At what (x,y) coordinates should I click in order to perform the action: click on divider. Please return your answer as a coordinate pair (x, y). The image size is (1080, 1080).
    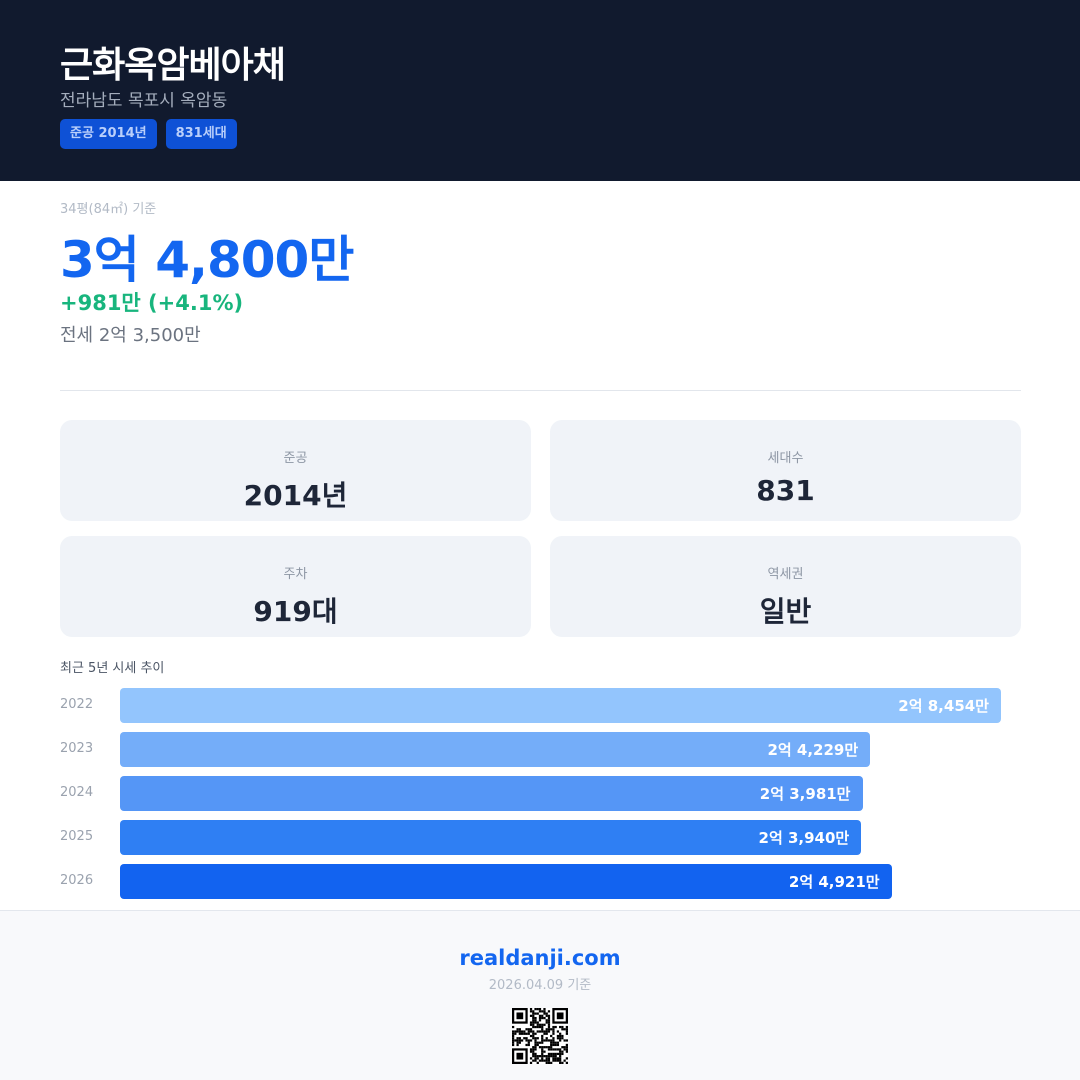
    Looking at the image, I should click on (540, 390).